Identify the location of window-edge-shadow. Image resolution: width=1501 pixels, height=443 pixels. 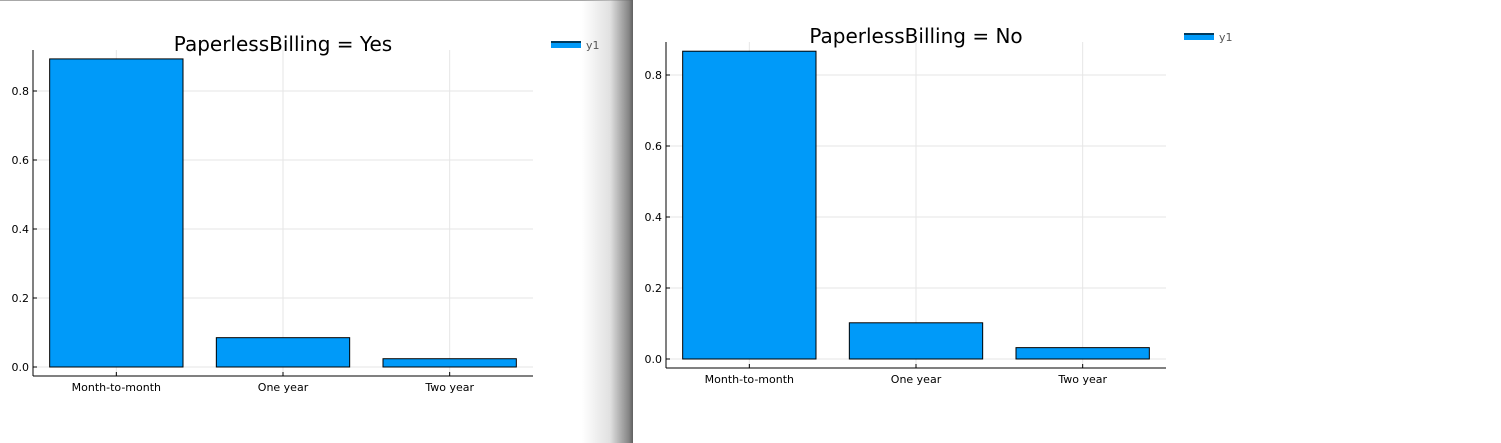
(607, 221).